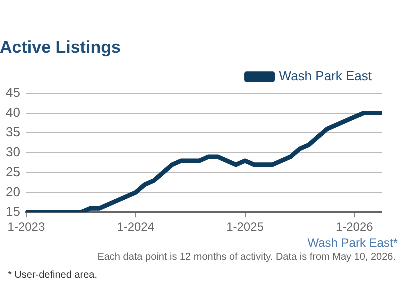 This screenshot has width=400, height=300. Describe the element at coordinates (13, 112) in the screenshot. I see `y-tick-label: 40` at that location.